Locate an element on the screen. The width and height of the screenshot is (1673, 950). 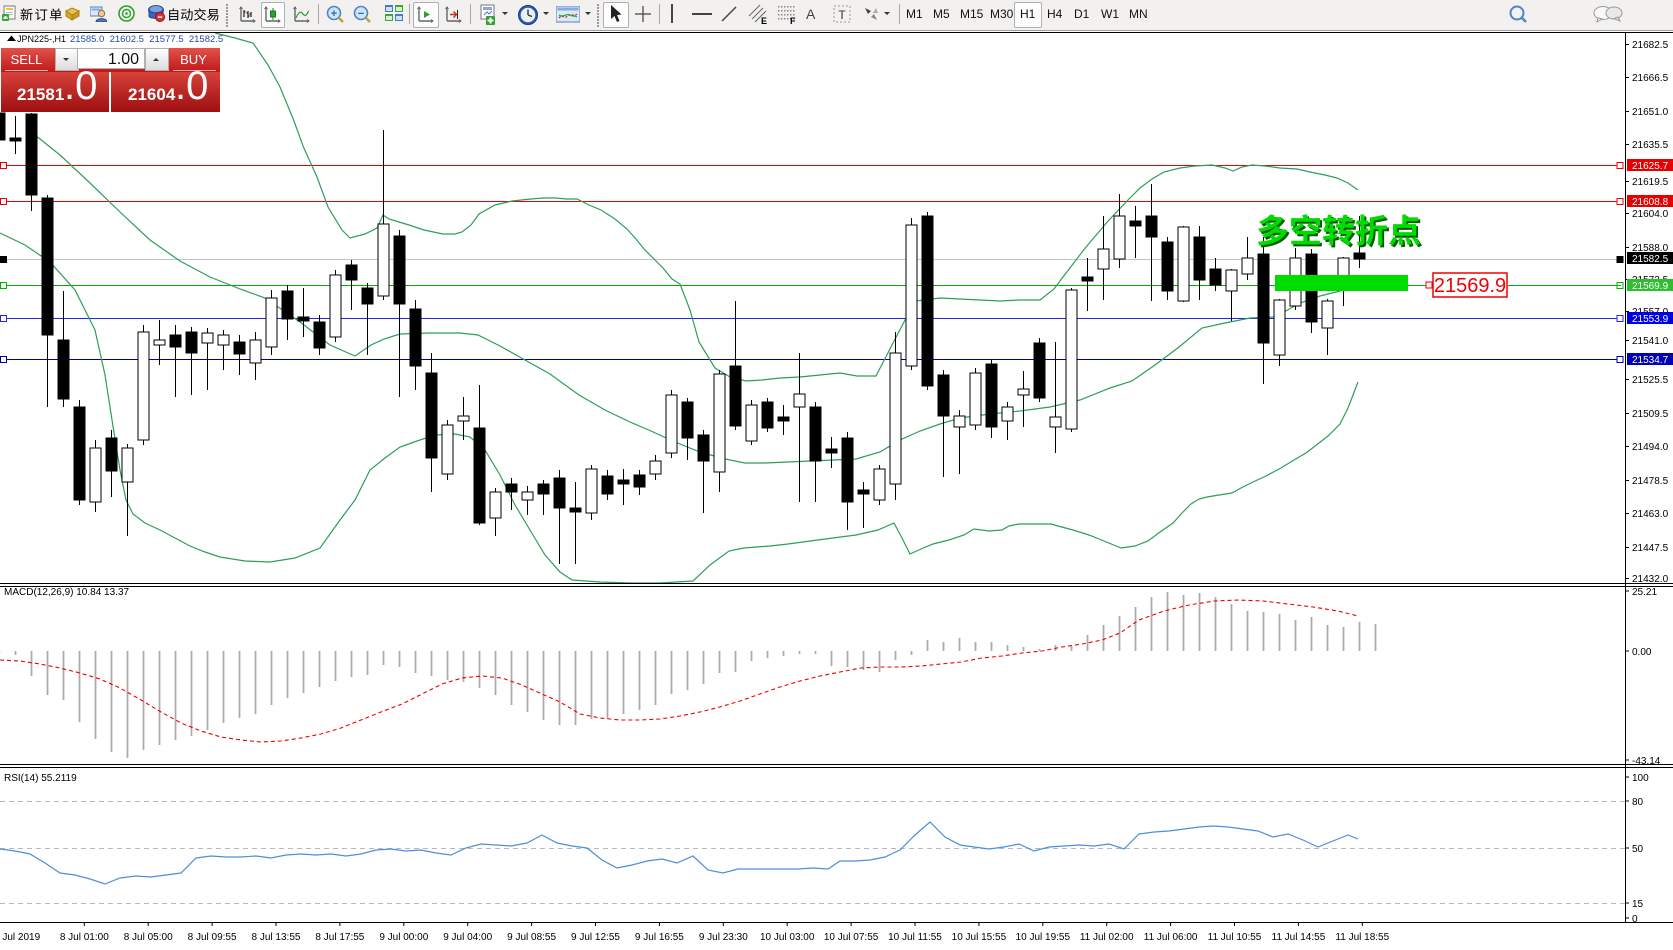
svg-text: 21582.5 is located at coordinates (1650, 259).